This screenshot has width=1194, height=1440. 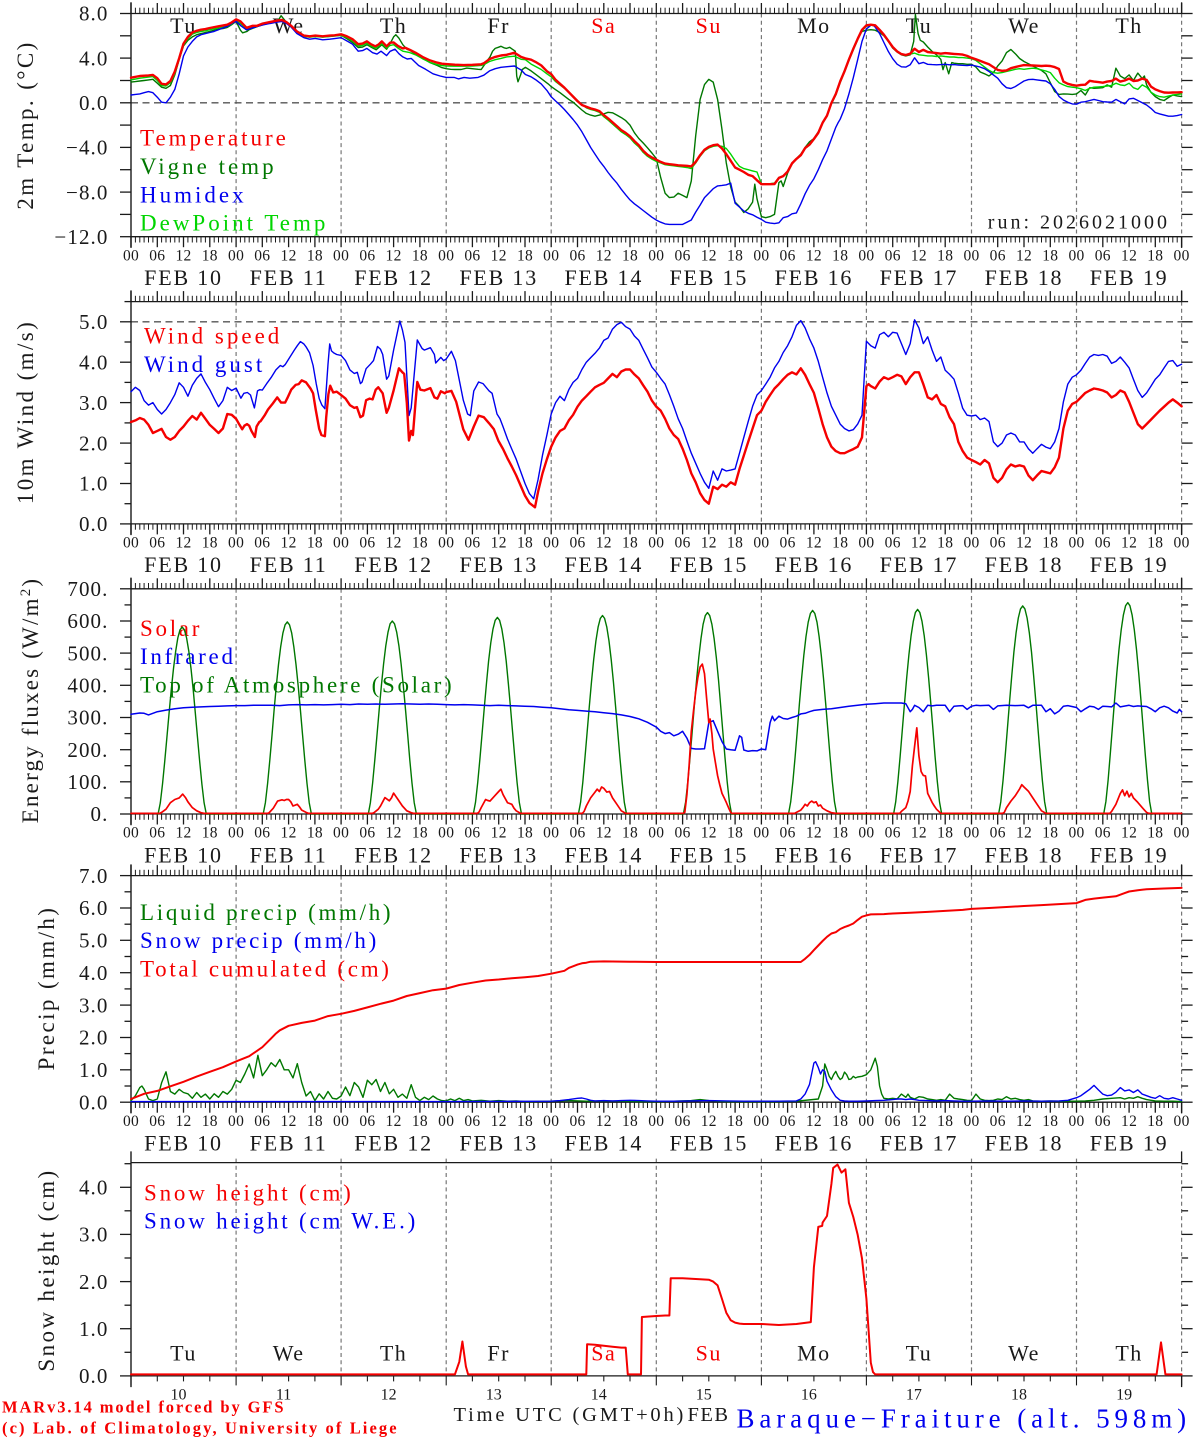 I want to click on svg-text: Sa, so click(x=603, y=25).